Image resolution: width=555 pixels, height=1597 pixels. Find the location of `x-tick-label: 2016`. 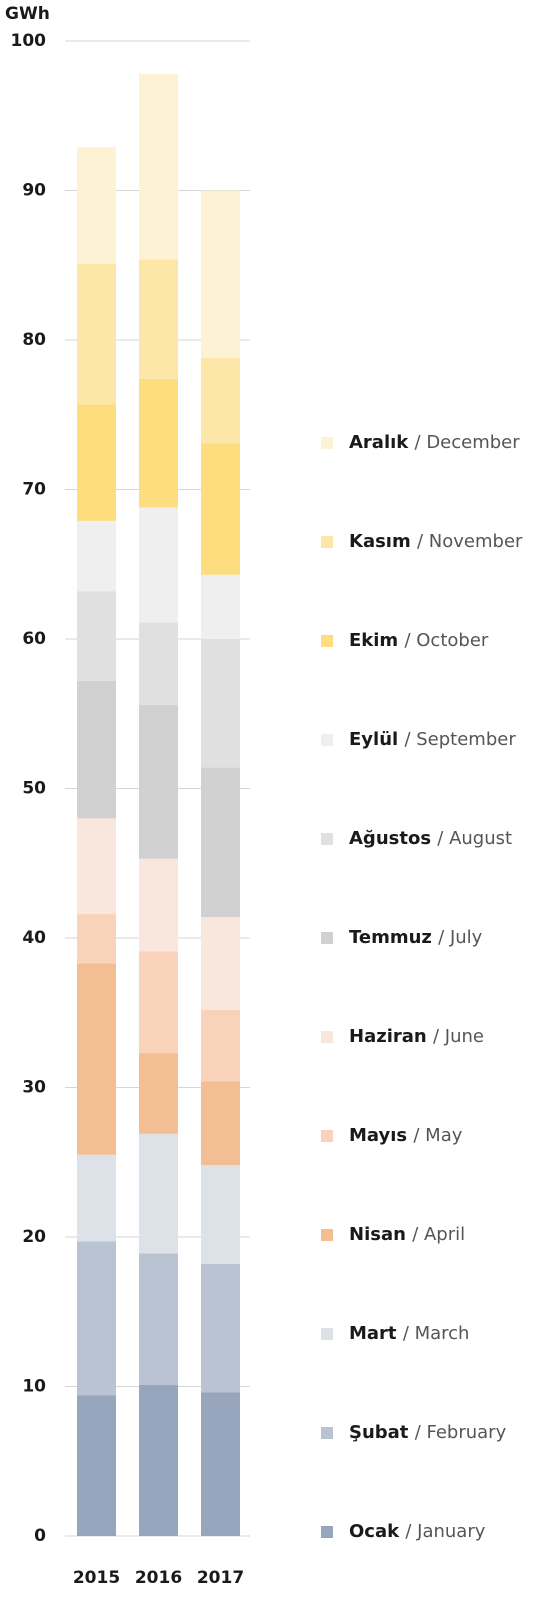

x-tick-label: 2016 is located at coordinates (158, 1578).